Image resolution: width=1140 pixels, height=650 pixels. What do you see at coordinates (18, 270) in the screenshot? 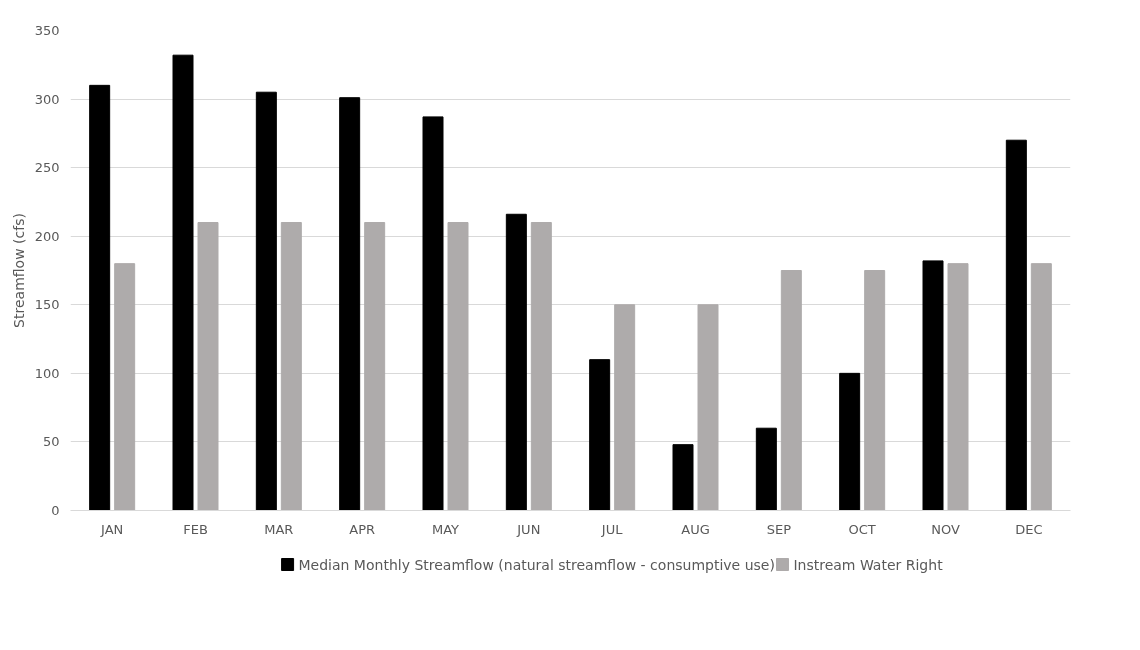
I see `y-axis-title: Streamflow (cfs)` at bounding box center [18, 270].